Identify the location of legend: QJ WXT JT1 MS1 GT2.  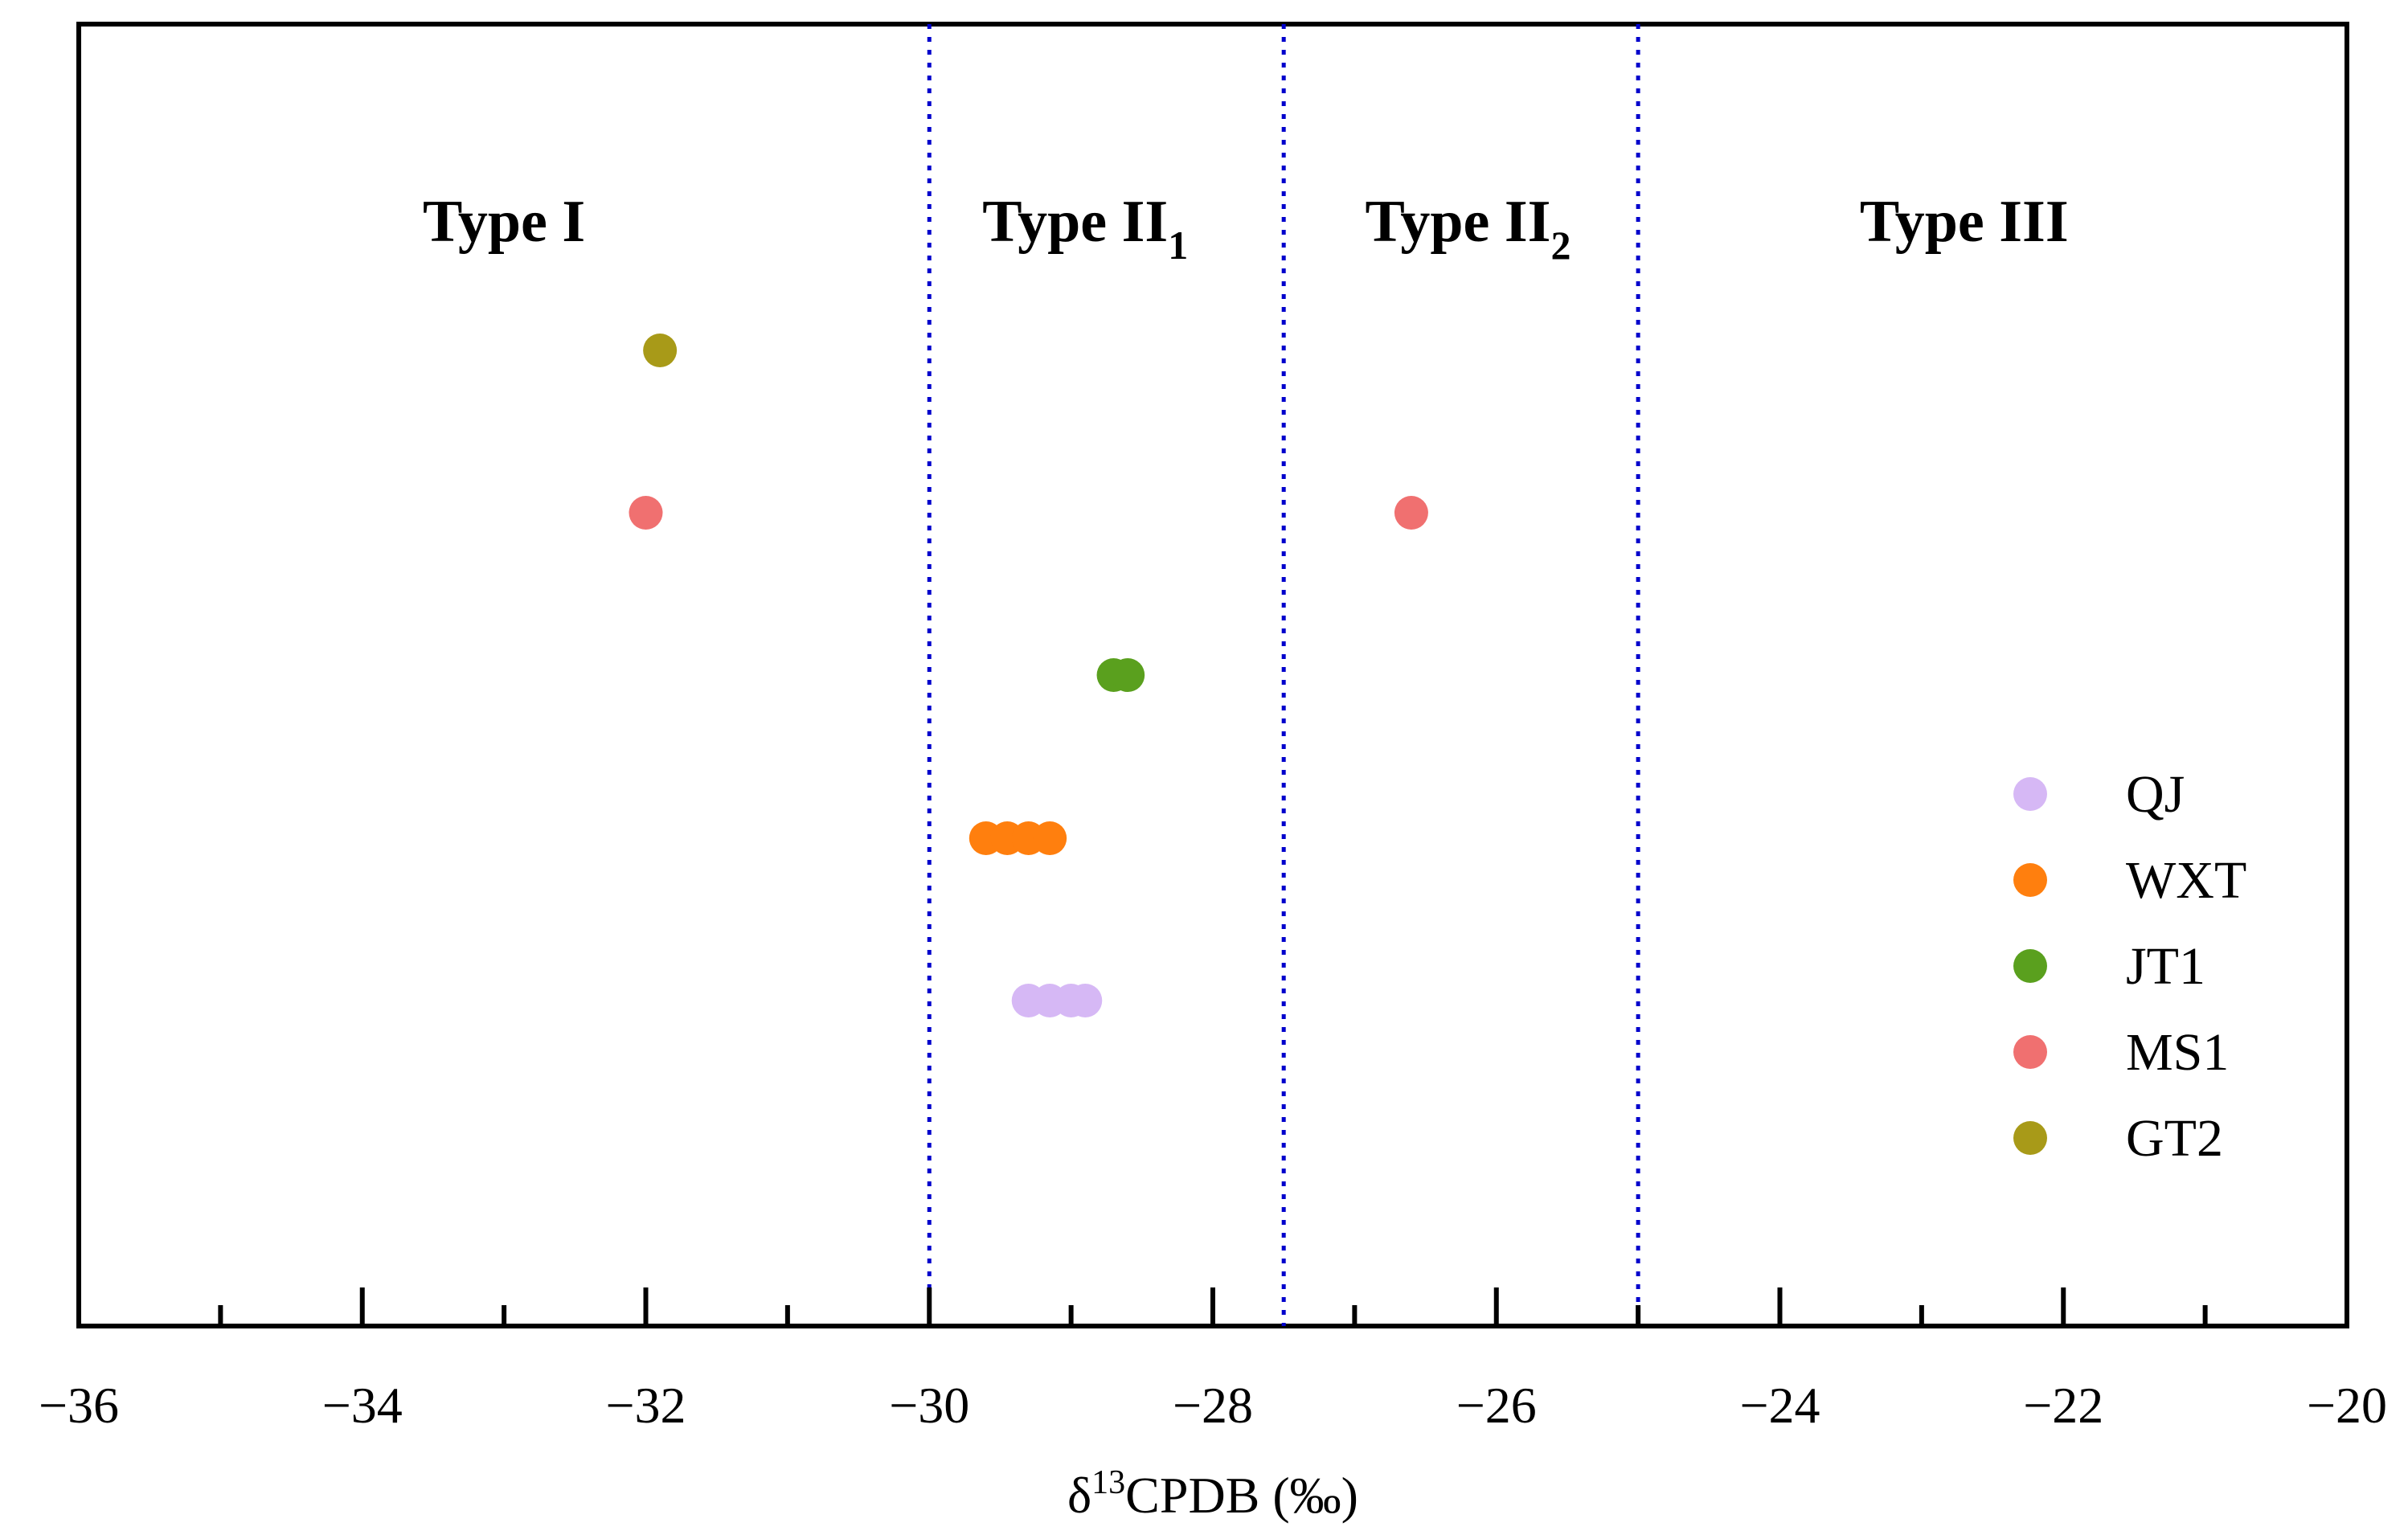
(2129, 967).